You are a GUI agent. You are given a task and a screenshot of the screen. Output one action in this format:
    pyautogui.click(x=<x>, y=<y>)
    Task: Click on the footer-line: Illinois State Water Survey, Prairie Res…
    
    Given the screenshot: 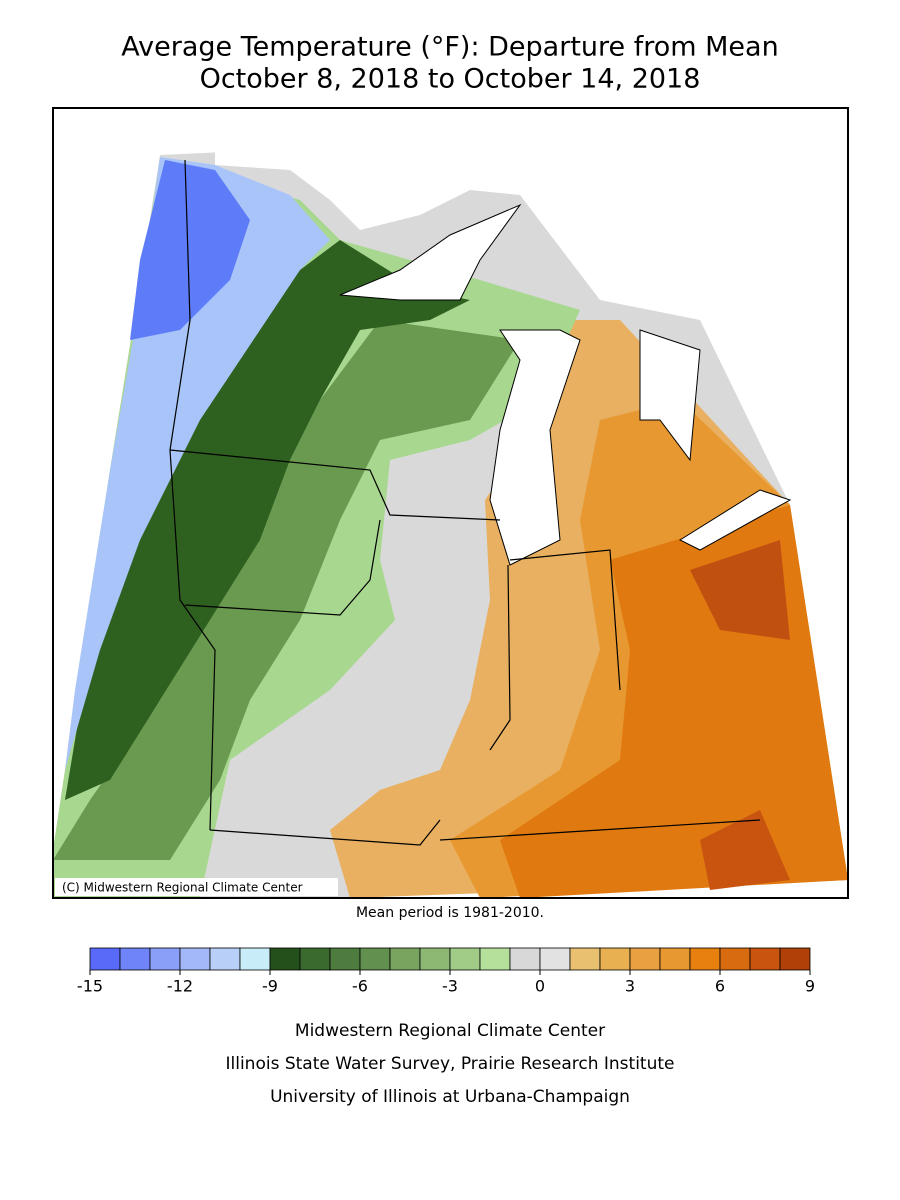 What is the action you would take?
    pyautogui.click(x=450, y=1064)
    